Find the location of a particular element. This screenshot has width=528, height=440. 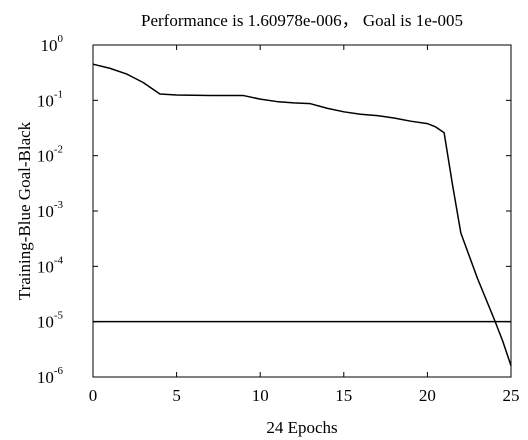

y-tick-exponent: -1 is located at coordinates (58, 94).